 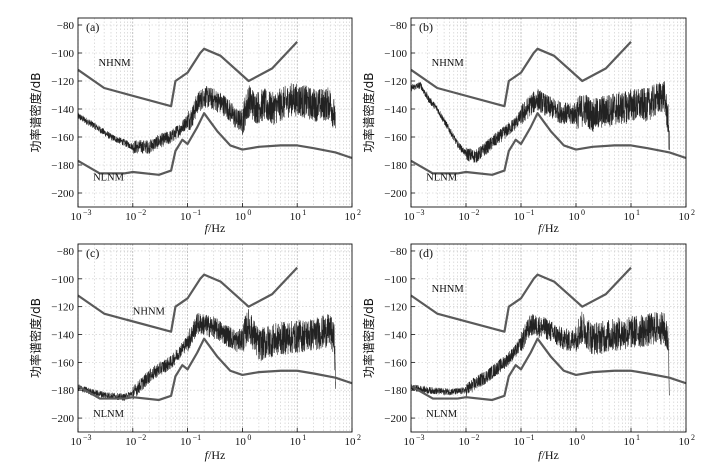 What do you see at coordinates (92, 27) in the screenshot?
I see `panel-label: (a)` at bounding box center [92, 27].